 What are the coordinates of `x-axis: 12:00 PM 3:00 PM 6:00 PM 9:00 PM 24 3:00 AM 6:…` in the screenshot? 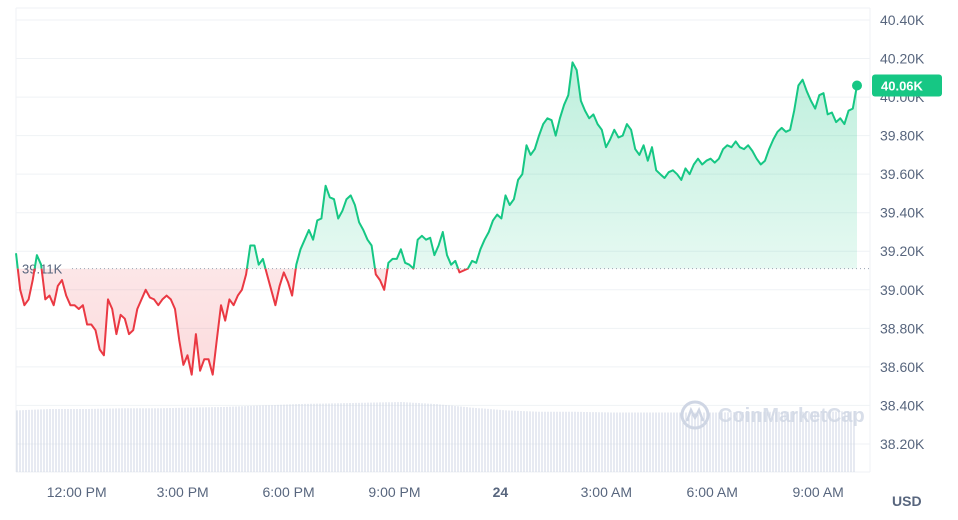 It's located at (445, 492).